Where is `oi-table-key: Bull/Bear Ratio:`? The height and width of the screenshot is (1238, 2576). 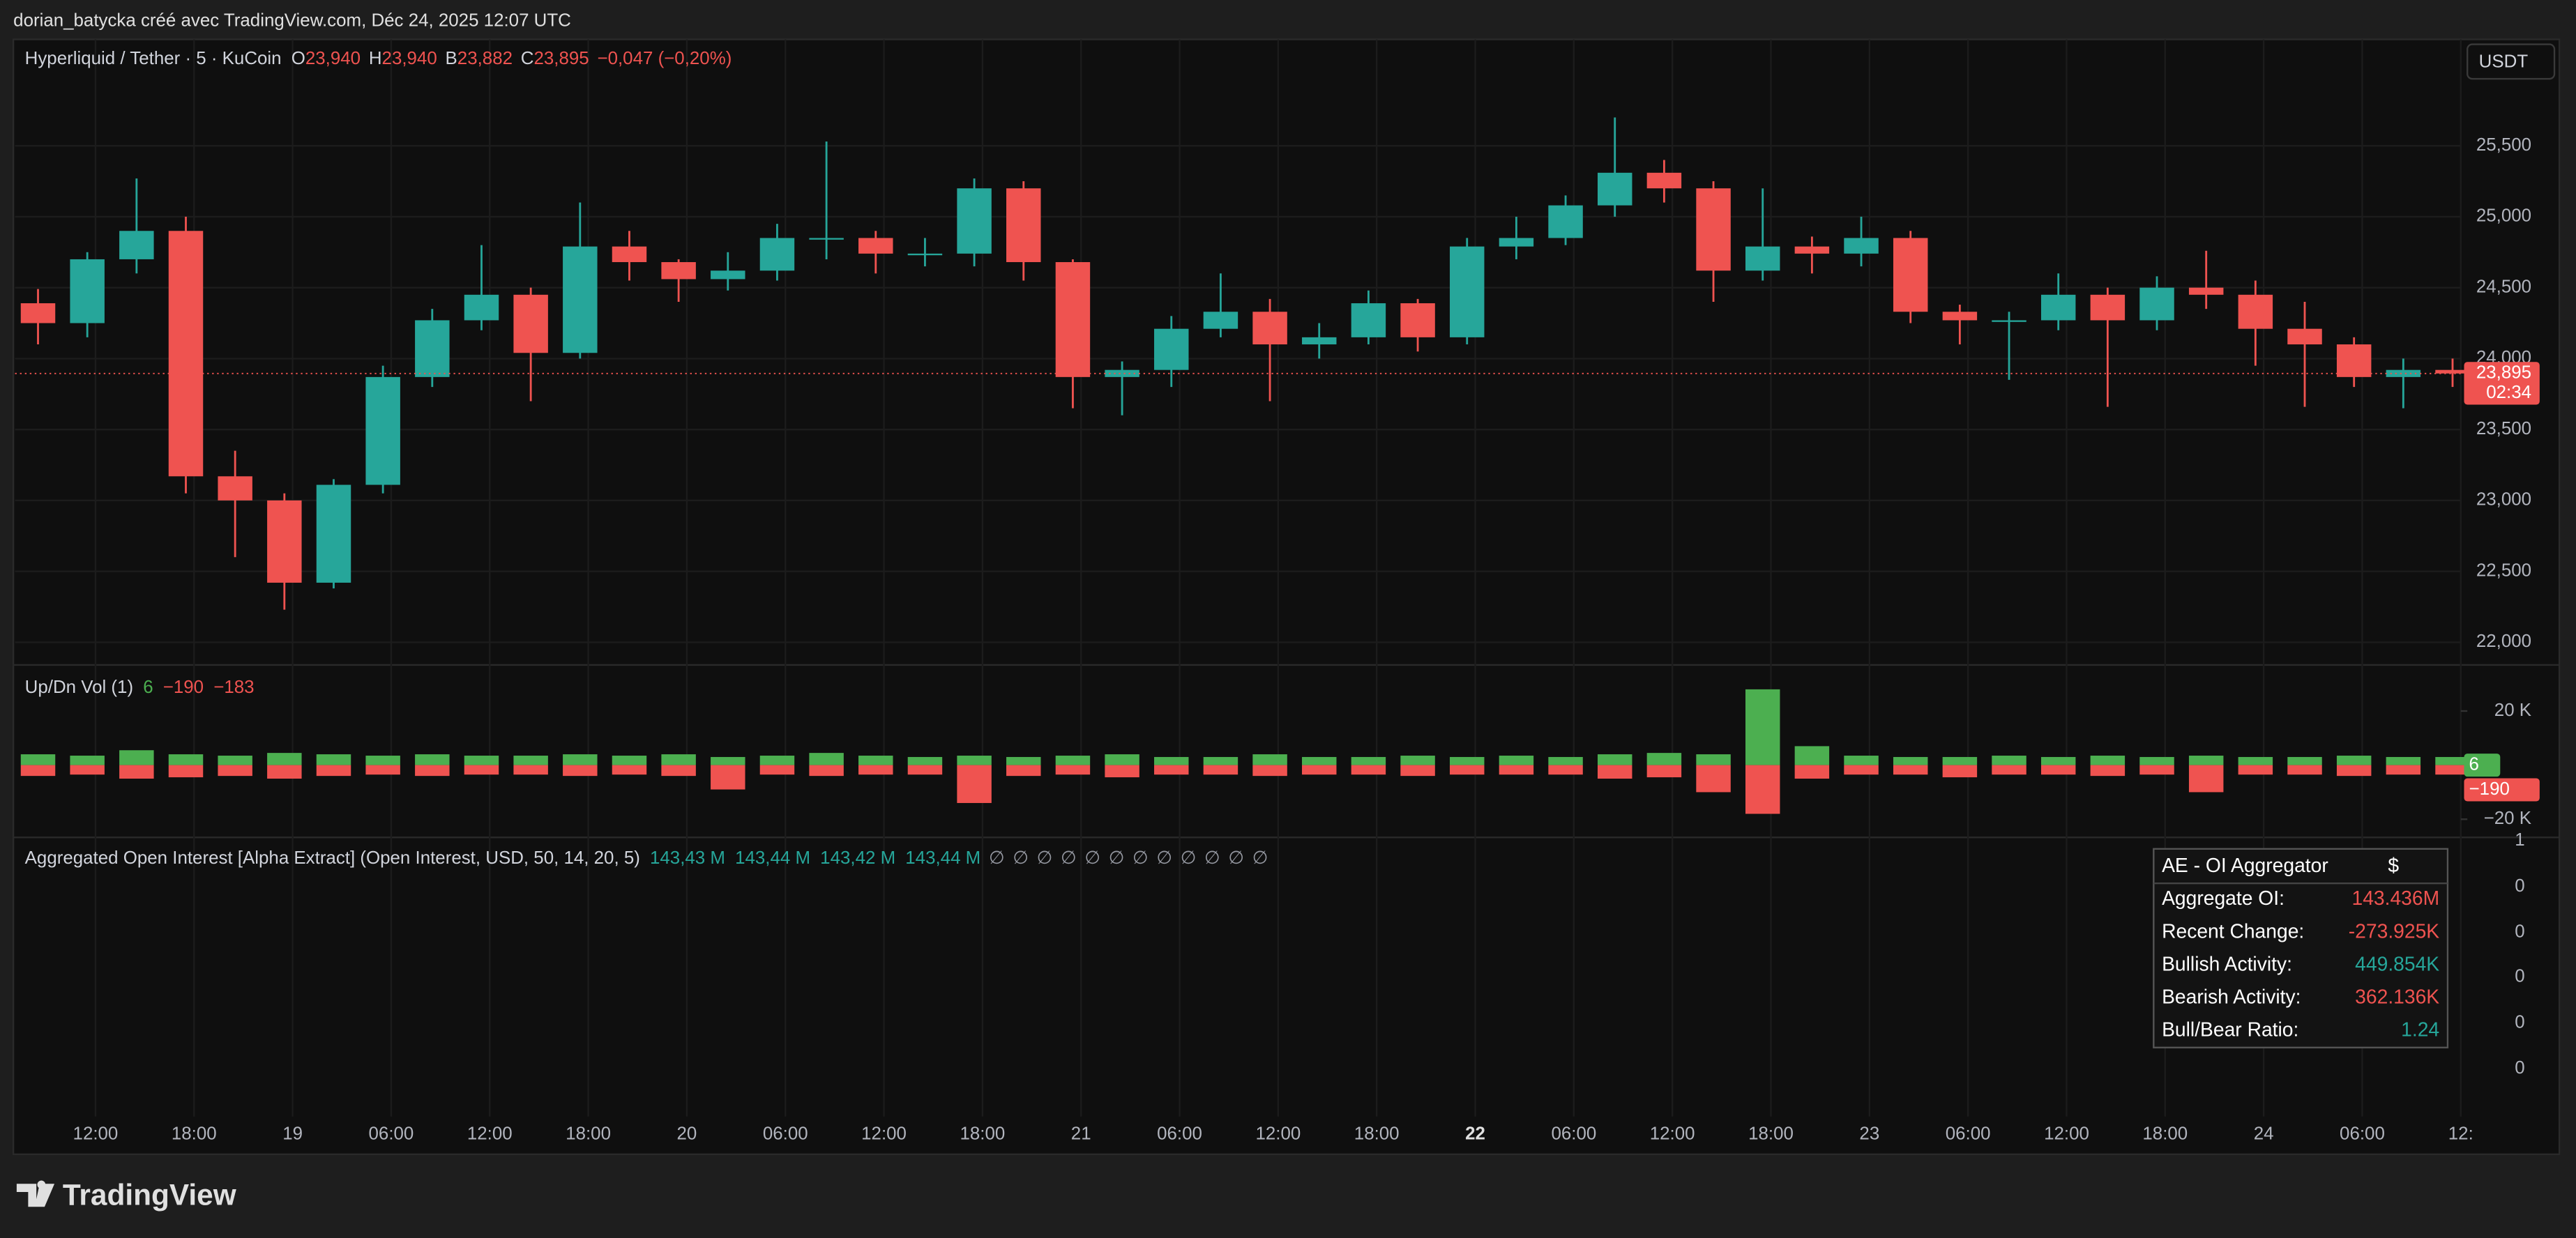 oi-table-key: Bull/Bear Ratio: is located at coordinates (2230, 1029).